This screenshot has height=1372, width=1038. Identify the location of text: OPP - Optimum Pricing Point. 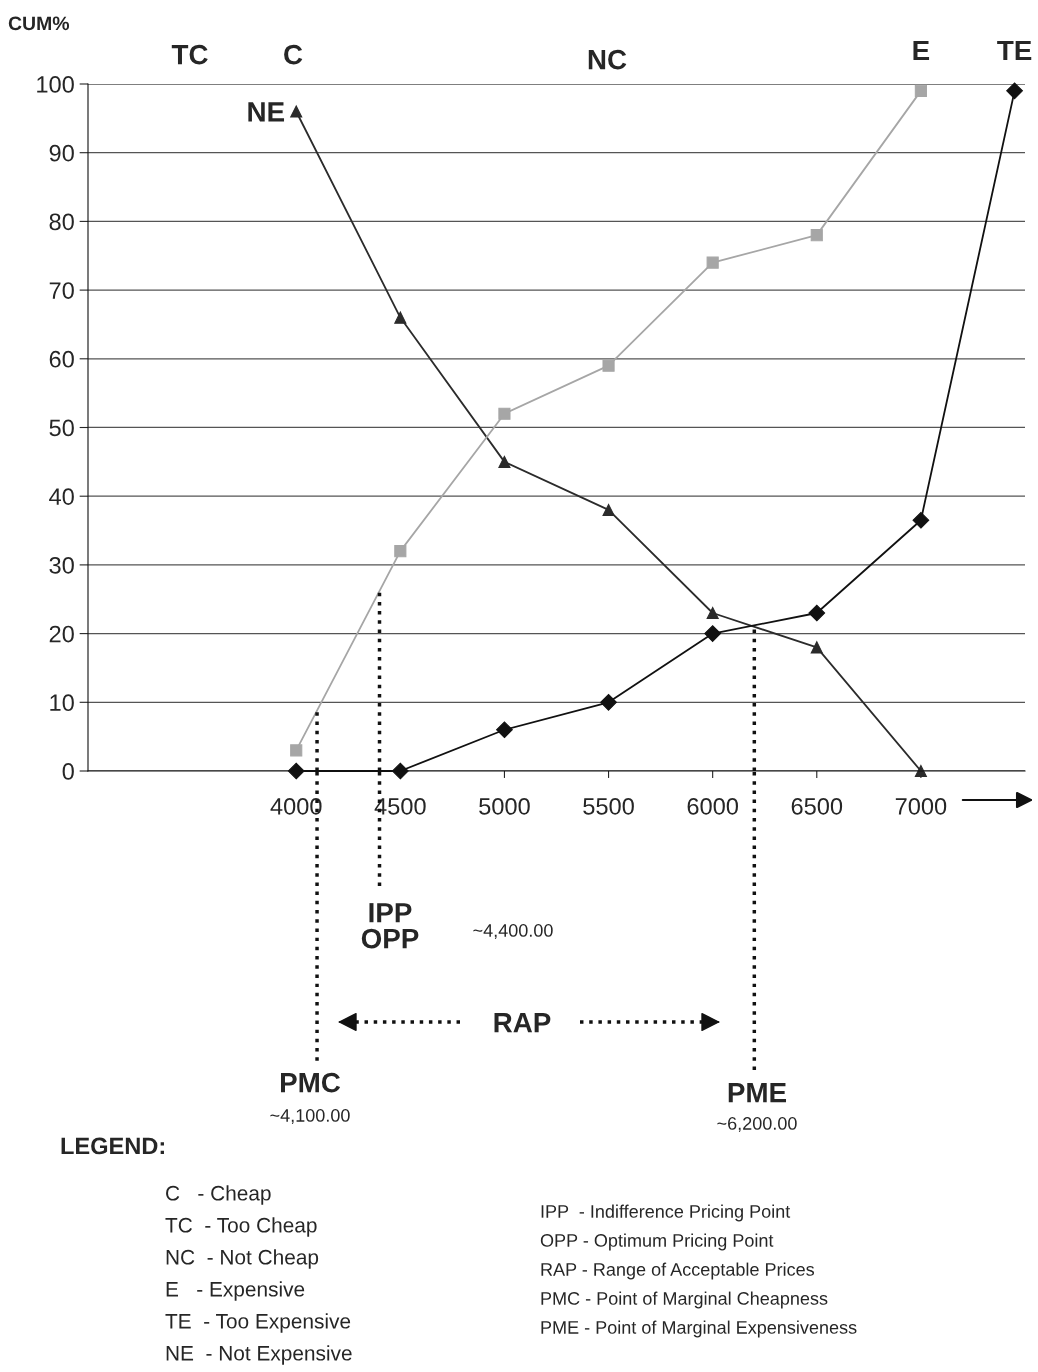
(657, 1242).